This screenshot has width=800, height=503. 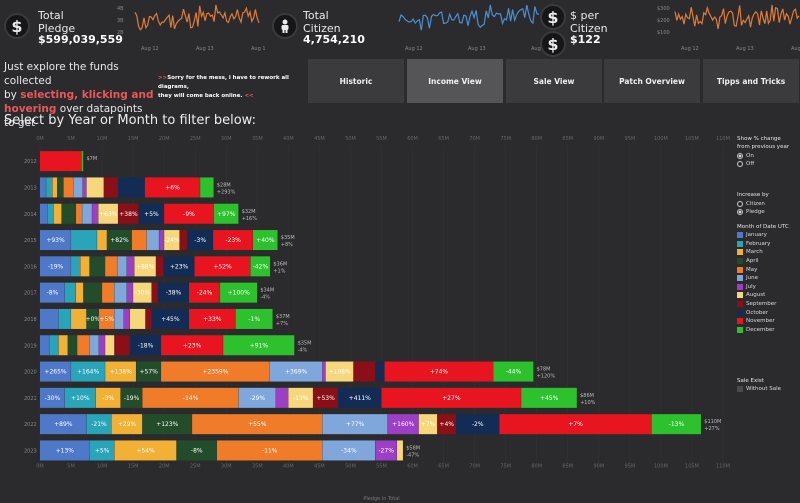 I want to click on radio-pledge: Pledge, so click(x=753, y=212).